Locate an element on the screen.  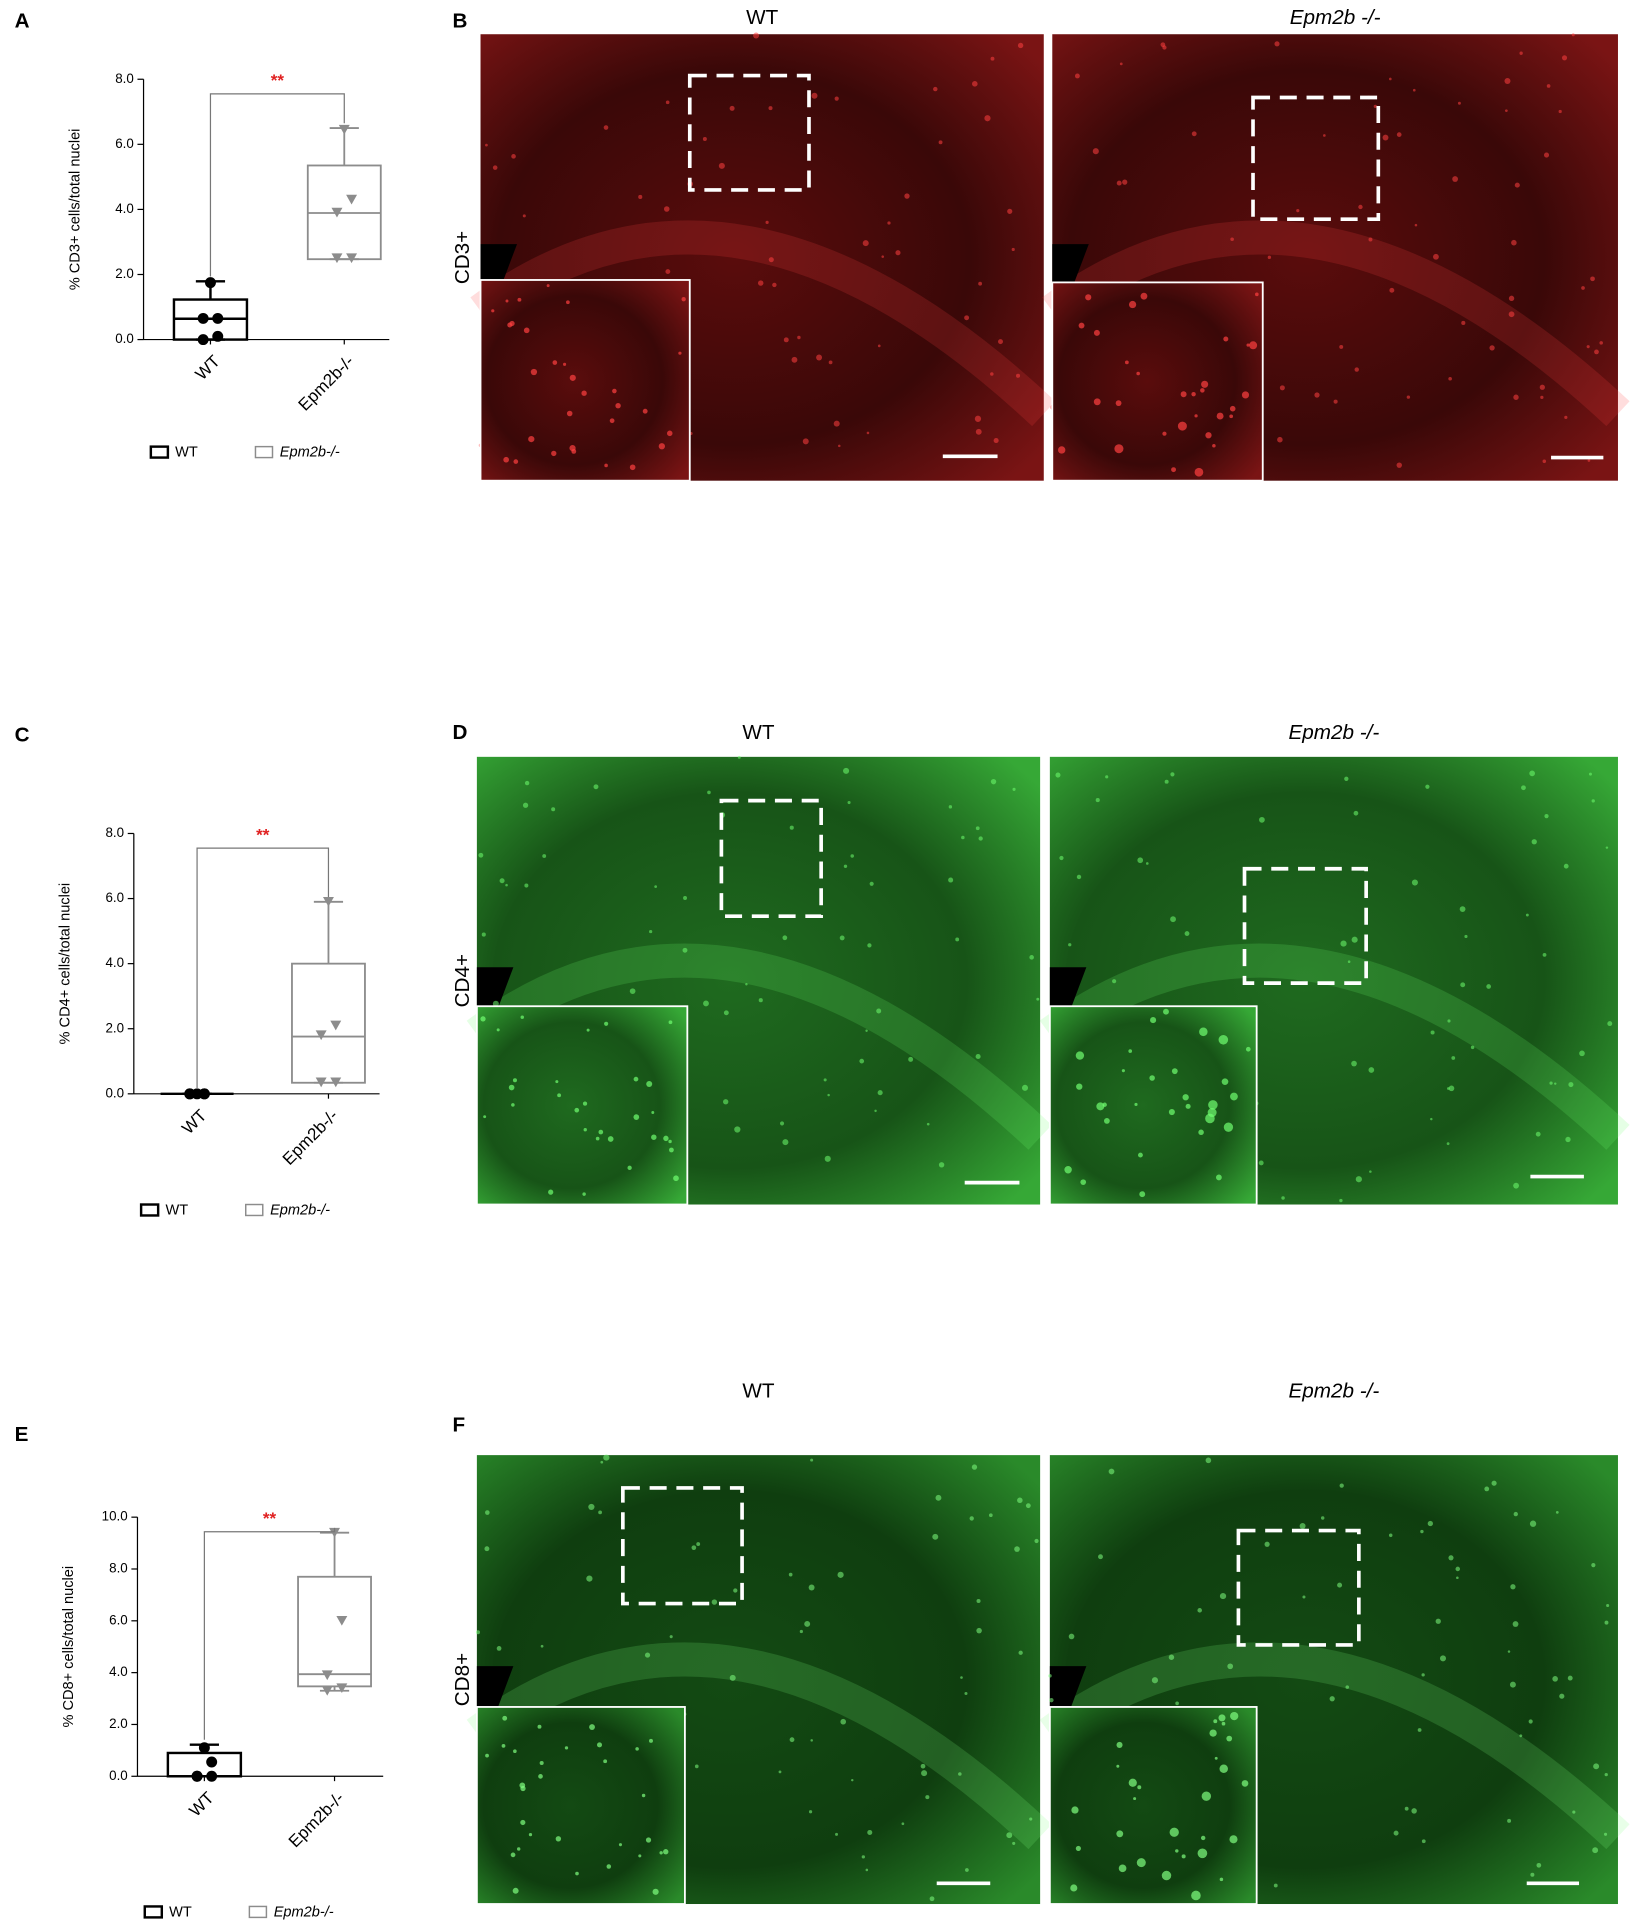
zoom-box is located at coordinates (682, 1546).